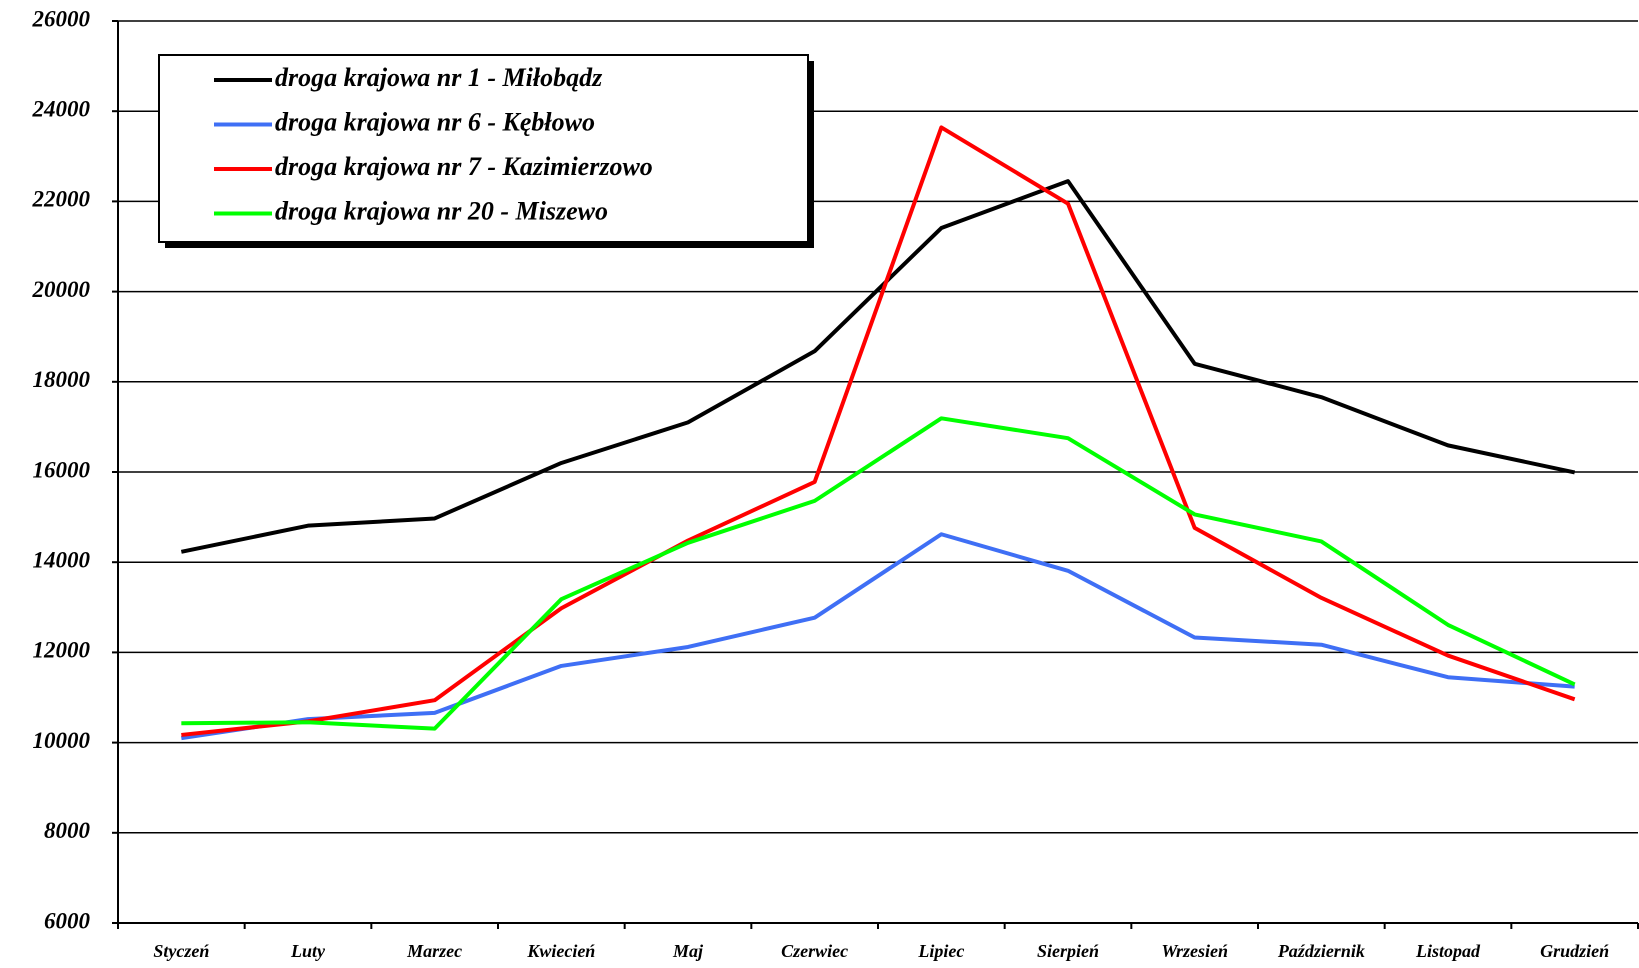 Image resolution: width=1639 pixels, height=968 pixels. Describe the element at coordinates (62, 650) in the screenshot. I see `y-tick-label: 12000` at that location.